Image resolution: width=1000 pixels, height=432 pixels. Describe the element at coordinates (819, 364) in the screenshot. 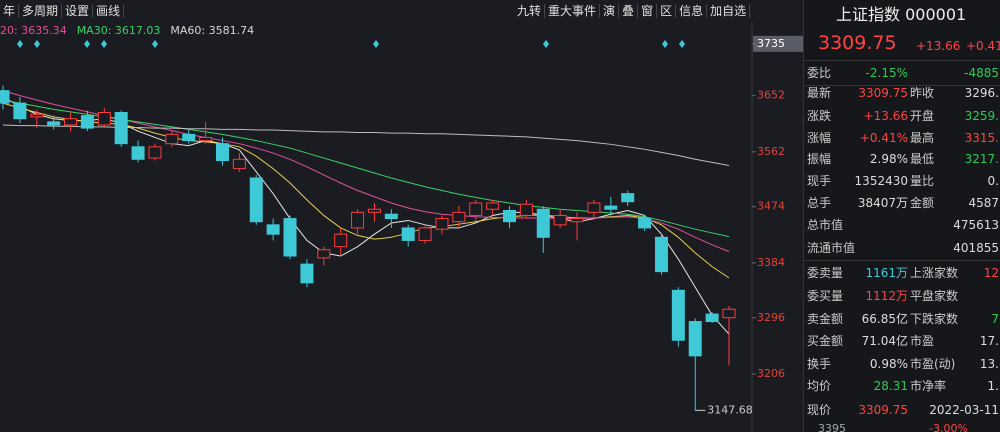

I see `panel-cell: 换手` at that location.